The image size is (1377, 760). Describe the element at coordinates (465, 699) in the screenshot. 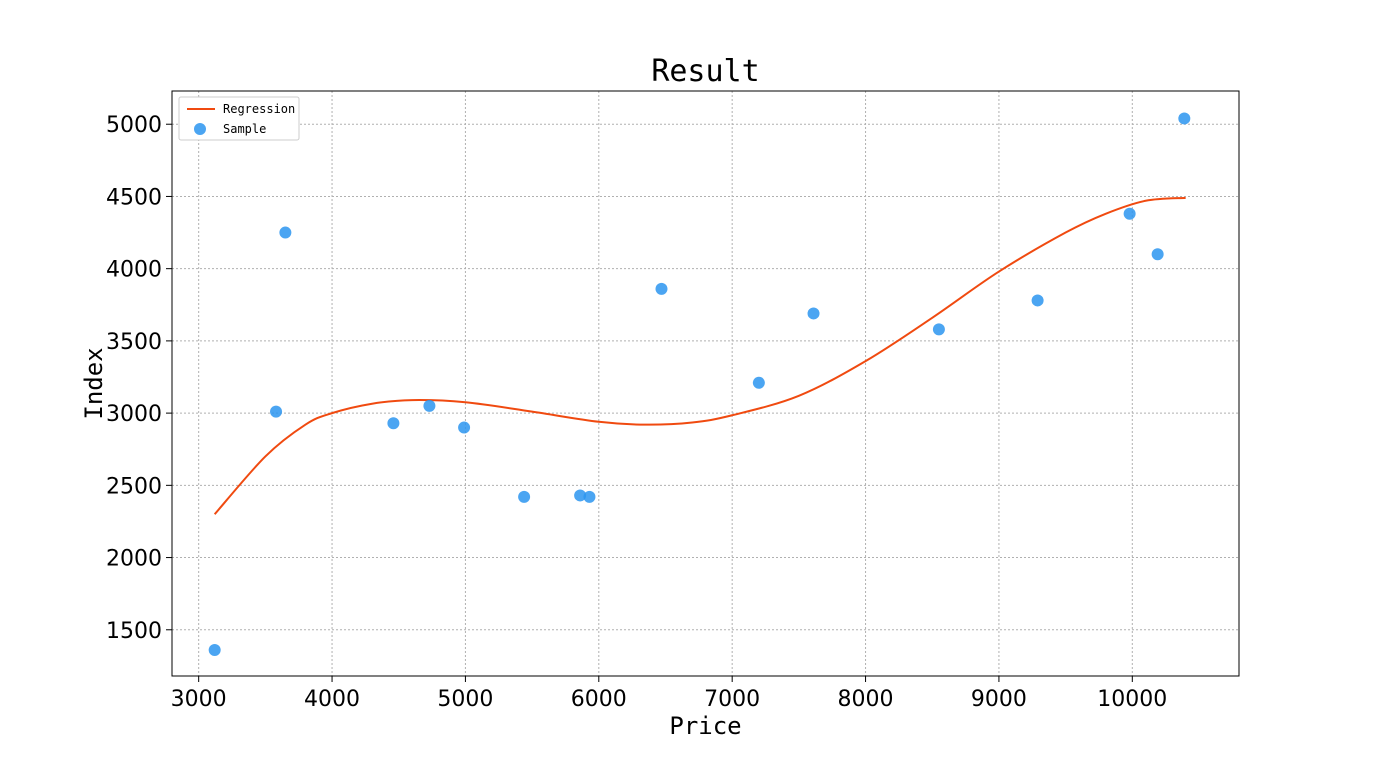

I see `x-tick-label: 5000` at that location.